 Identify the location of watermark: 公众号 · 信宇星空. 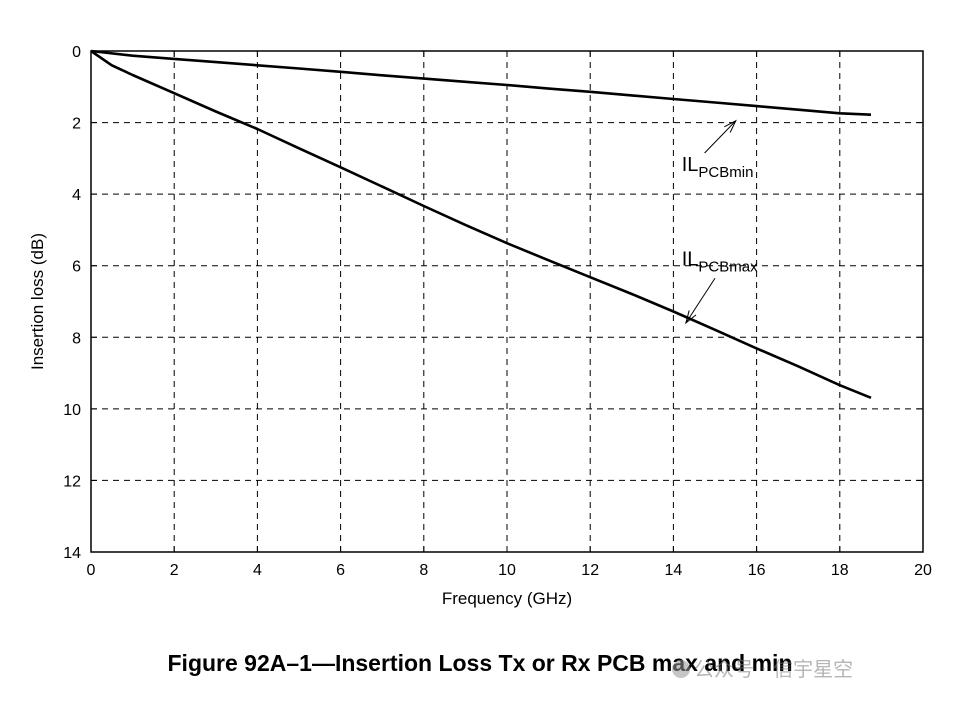
(762, 667).